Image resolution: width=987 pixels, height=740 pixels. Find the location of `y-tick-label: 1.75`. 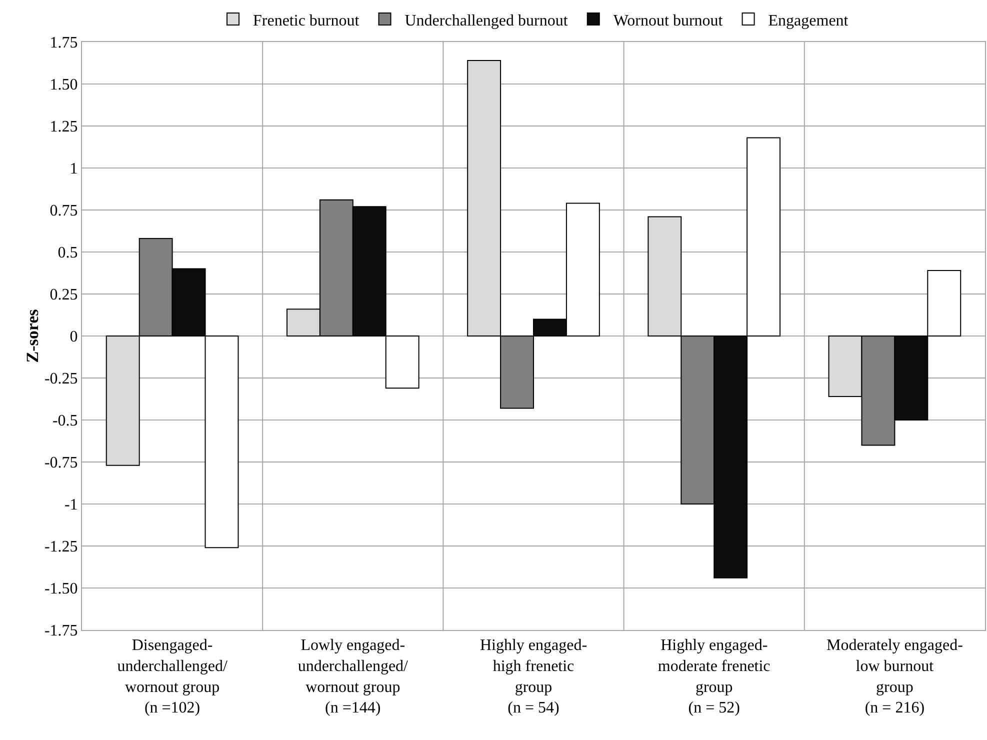

y-tick-label: 1.75 is located at coordinates (64, 43).